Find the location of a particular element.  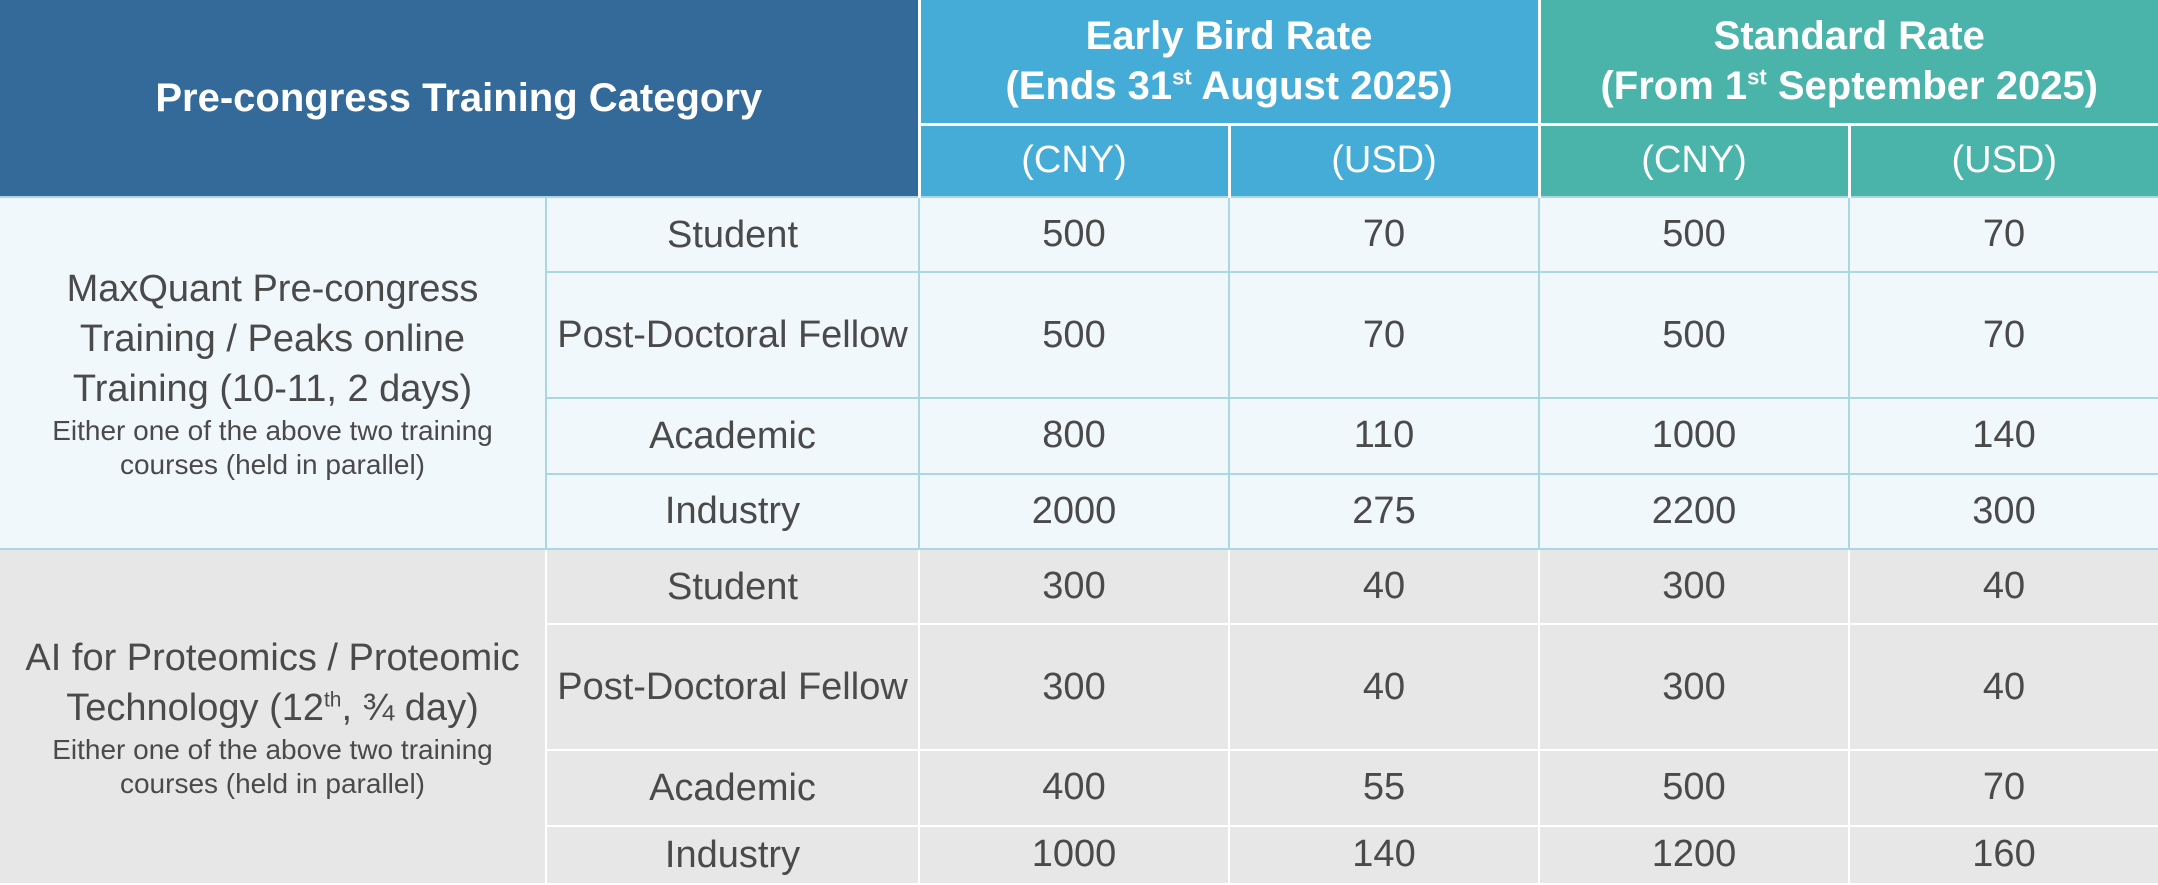

early-bird-date: (Ends 31st August 2025) is located at coordinates (1229, 86).